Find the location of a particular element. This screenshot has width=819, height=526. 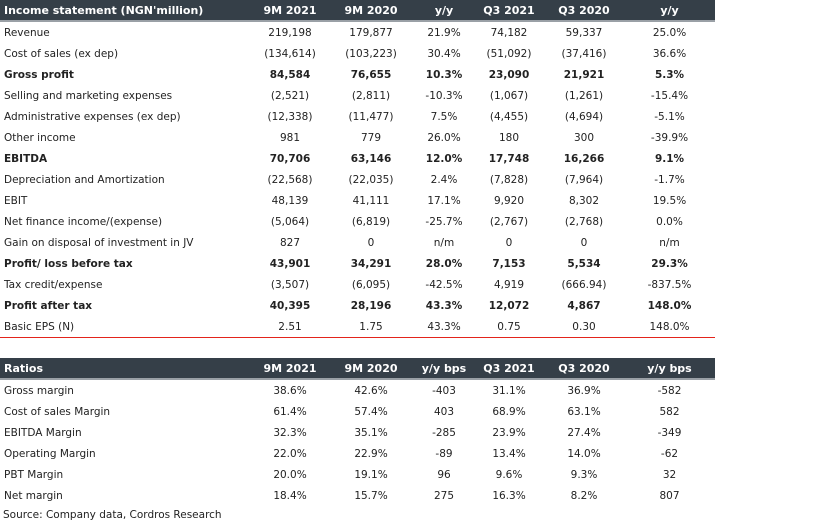

cell-value: 27.4% is located at coordinates (584, 432).